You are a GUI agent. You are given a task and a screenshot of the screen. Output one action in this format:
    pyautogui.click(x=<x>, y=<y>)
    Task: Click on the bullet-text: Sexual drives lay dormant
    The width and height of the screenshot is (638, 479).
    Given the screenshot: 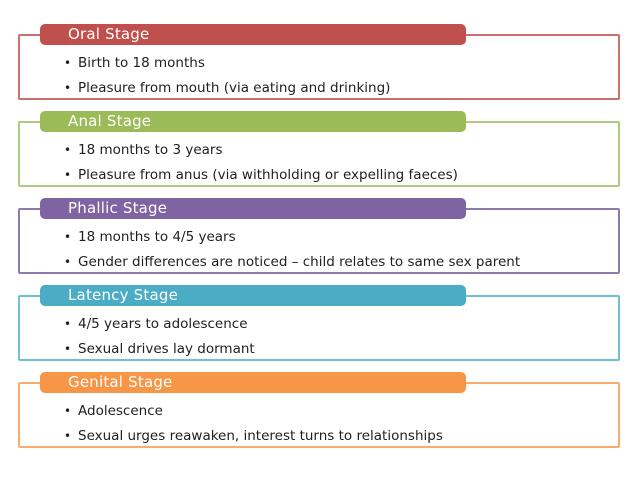 What is the action you would take?
    pyautogui.click(x=166, y=349)
    